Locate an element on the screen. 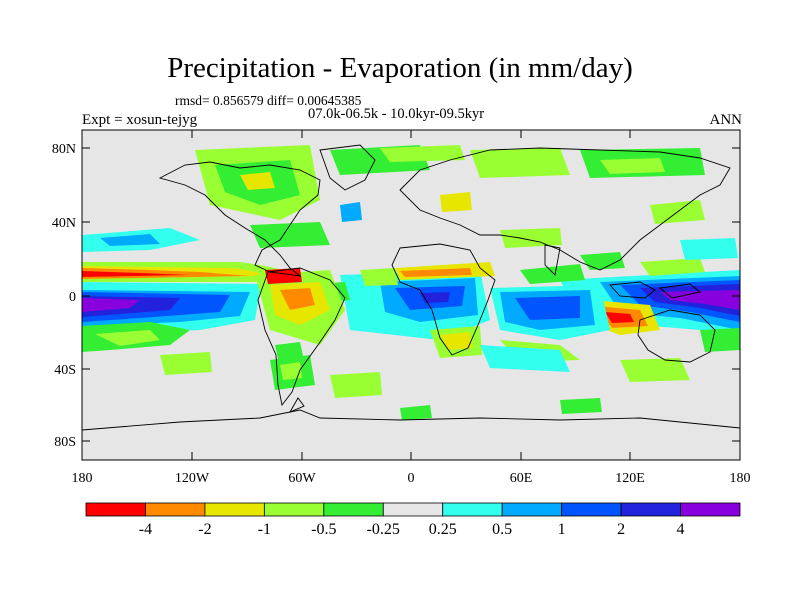 This screenshot has width=800, height=600. antarctic-peninsula-coast is located at coordinates (296, 405).